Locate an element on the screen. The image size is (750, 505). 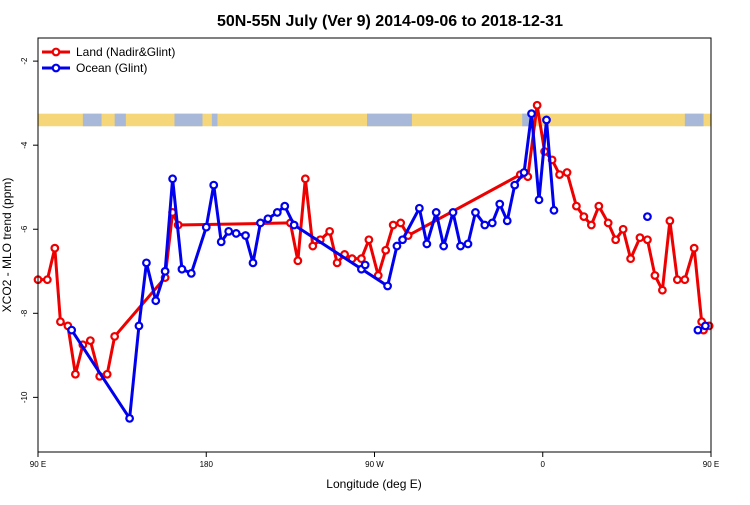
y-tick-label: -8 is located at coordinates (24, 313).